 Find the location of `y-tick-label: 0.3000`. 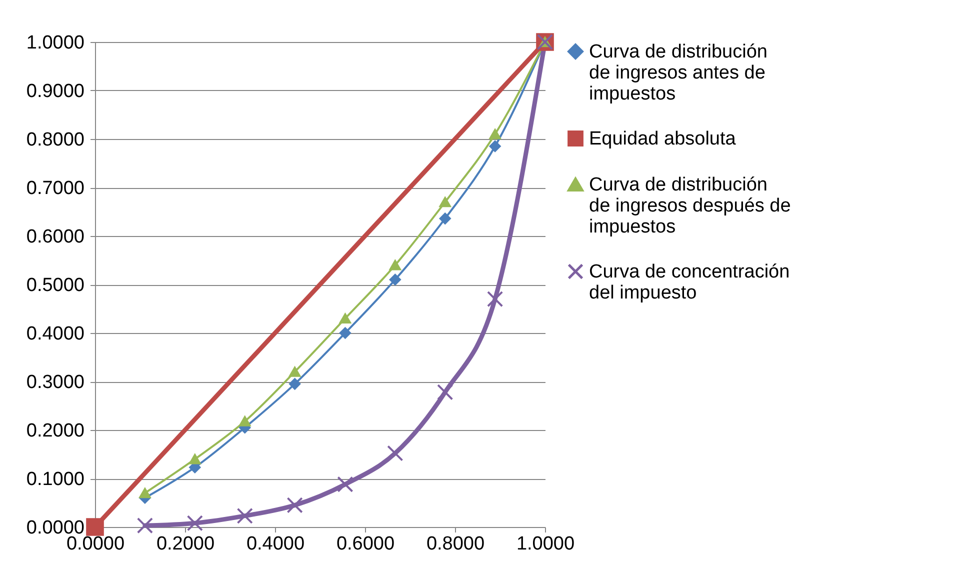

y-tick-label: 0.3000 is located at coordinates (55, 382).